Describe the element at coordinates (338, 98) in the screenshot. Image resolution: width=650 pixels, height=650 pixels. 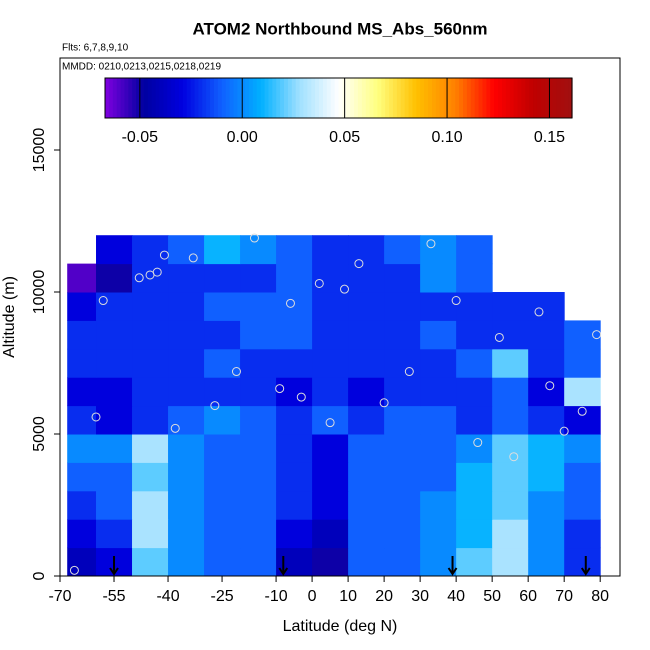
I see `colorbar-frame` at that location.